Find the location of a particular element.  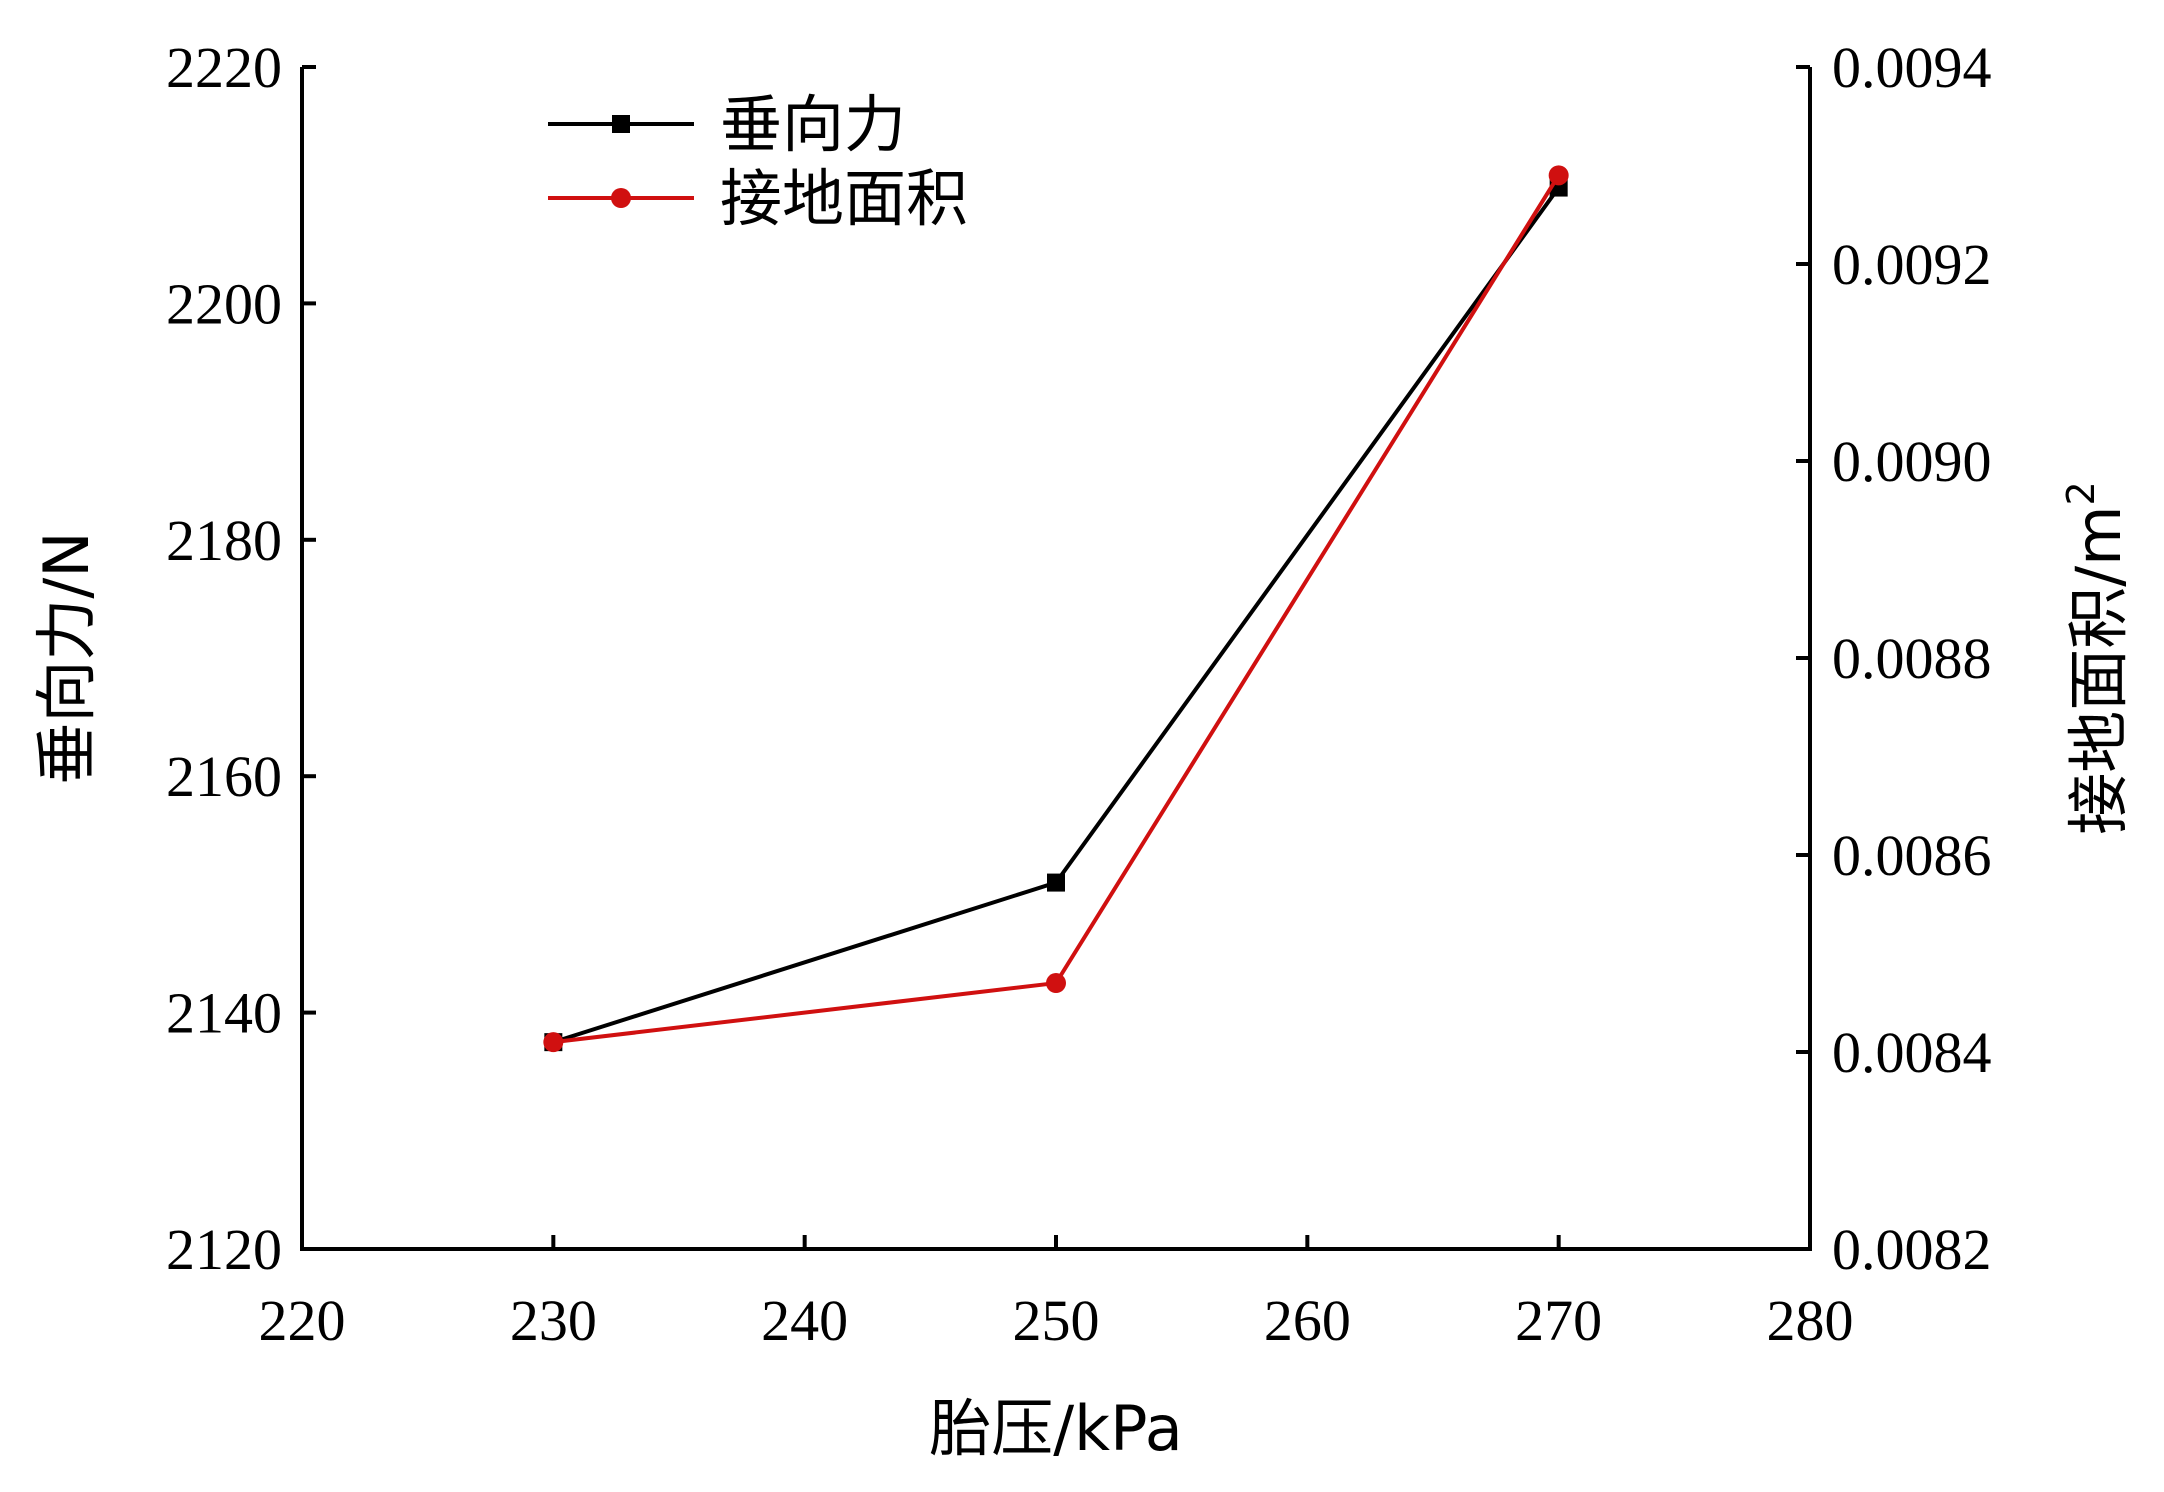

x-axis-ticks: 220 230 240 250 260 270 280 is located at coordinates (1056, 1294).